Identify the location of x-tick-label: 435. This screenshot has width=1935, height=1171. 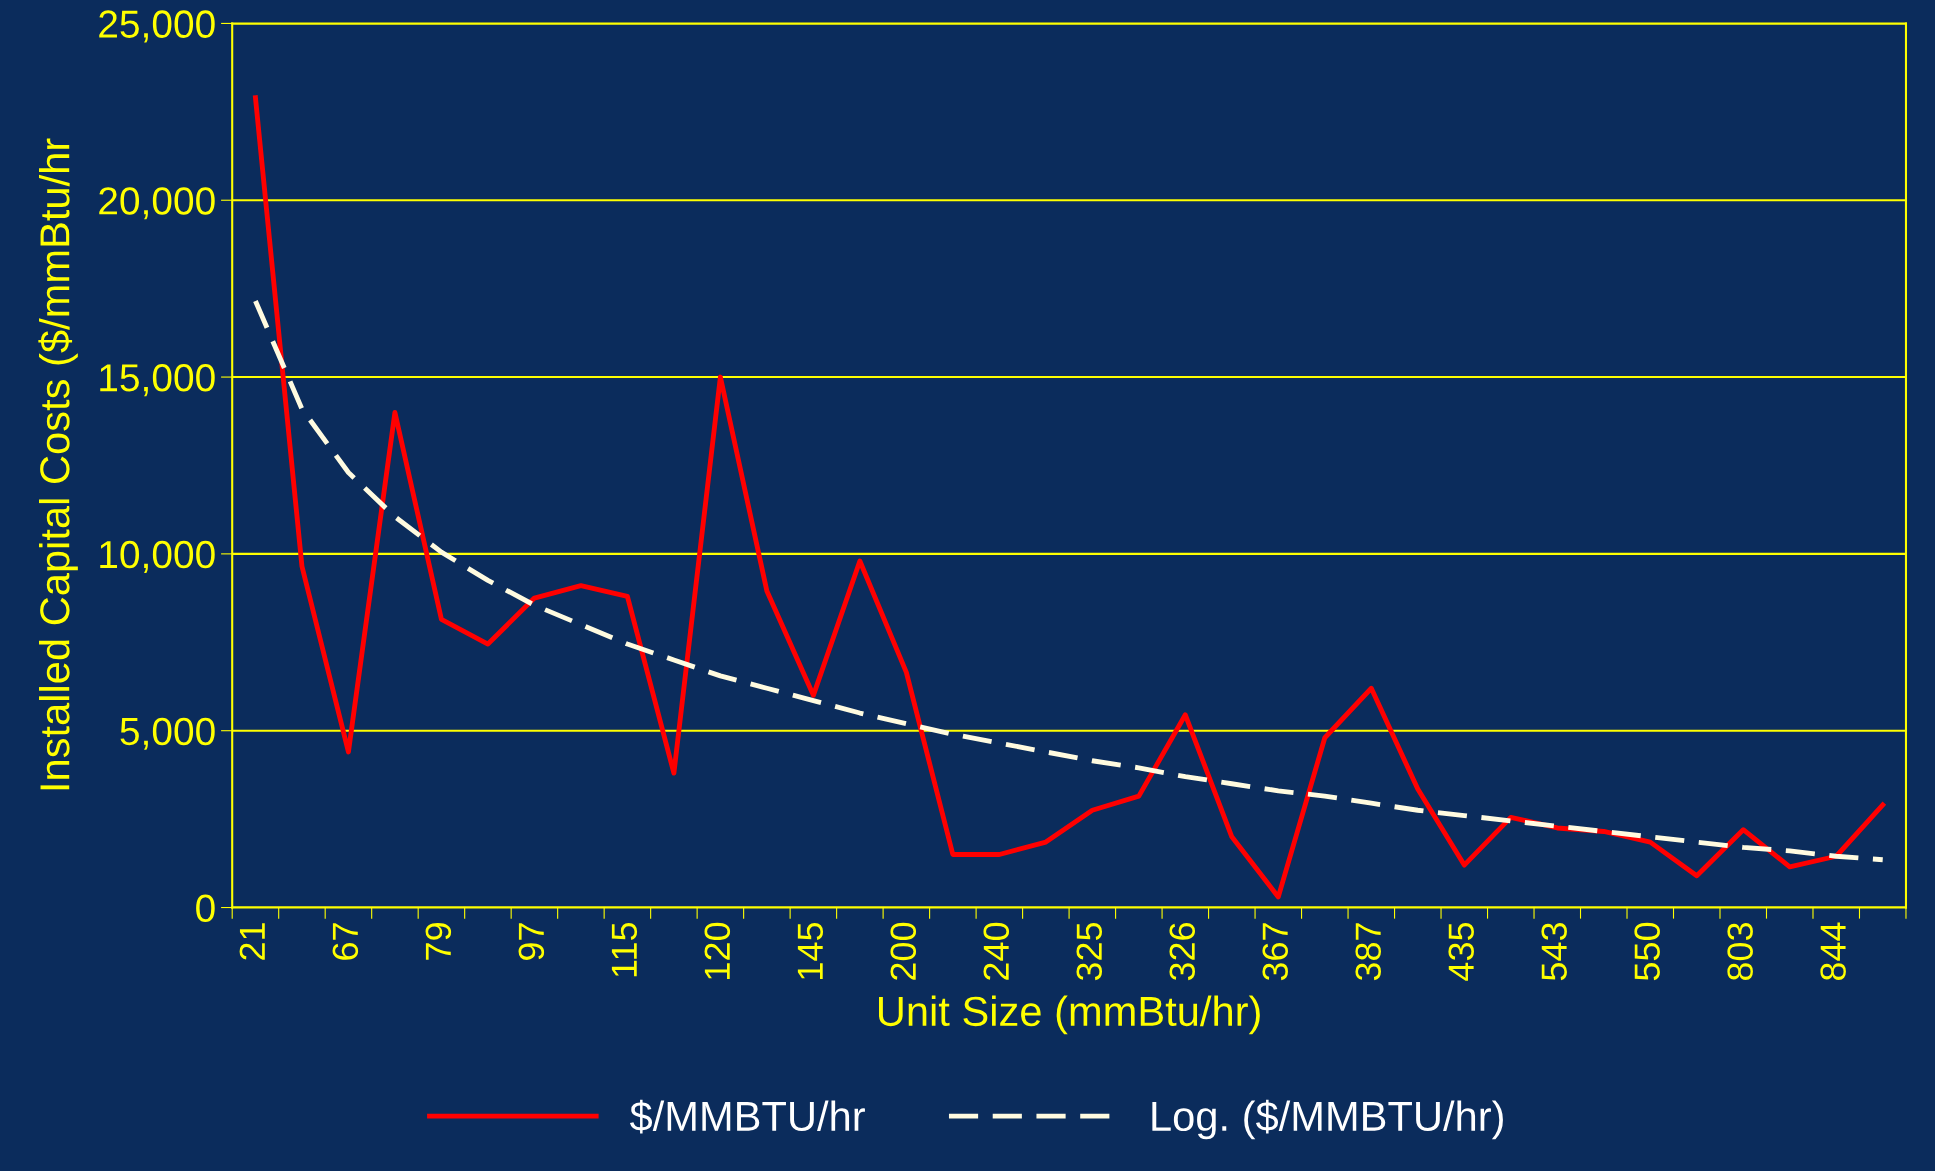
(1461, 951).